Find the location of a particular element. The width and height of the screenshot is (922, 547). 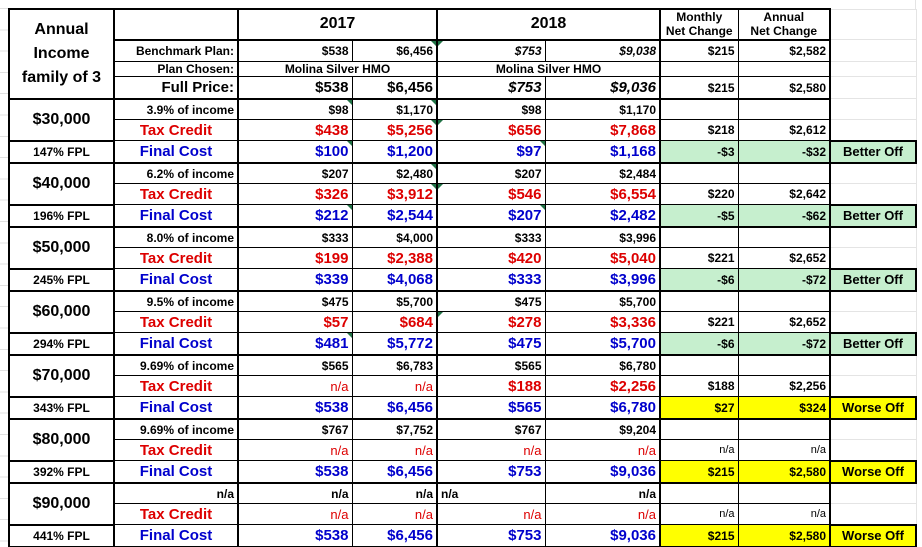

tax-credit-monthly-net: $221 is located at coordinates (699, 258).